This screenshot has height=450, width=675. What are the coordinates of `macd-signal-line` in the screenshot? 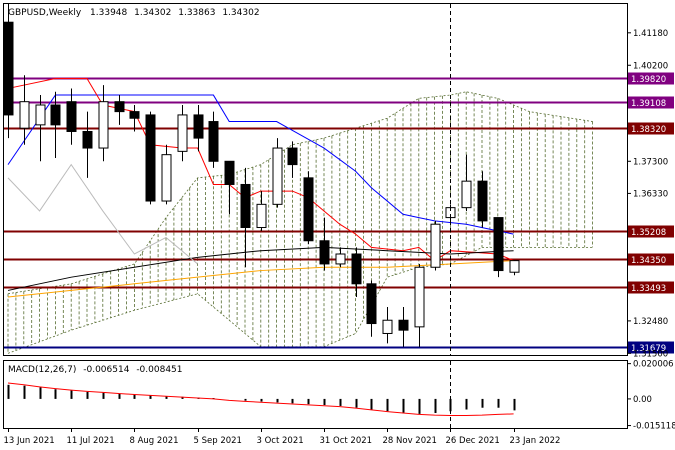 It's located at (260, 399).